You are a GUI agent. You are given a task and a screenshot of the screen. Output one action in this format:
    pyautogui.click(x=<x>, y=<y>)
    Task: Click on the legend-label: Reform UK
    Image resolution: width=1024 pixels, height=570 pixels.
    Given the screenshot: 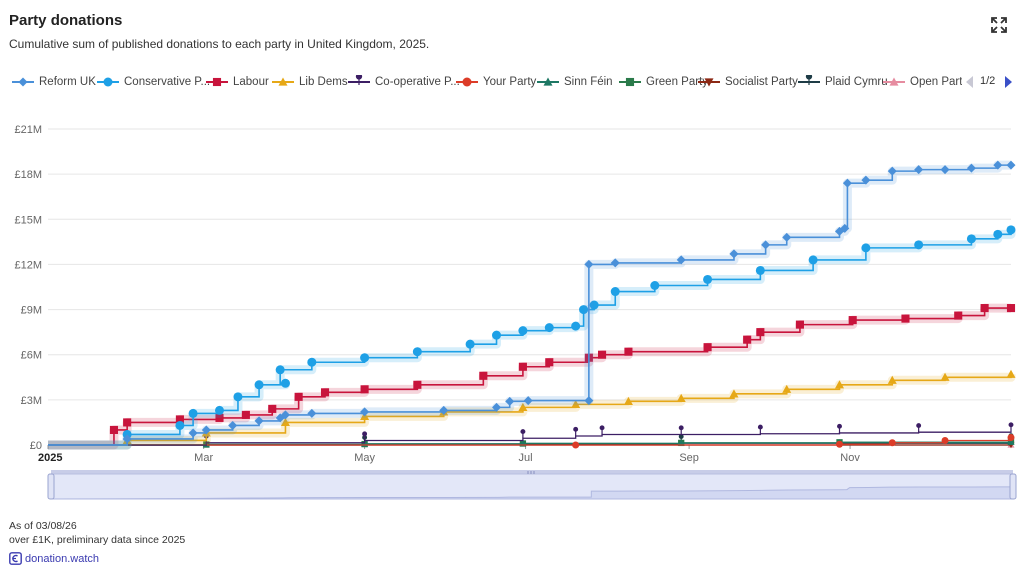 What is the action you would take?
    pyautogui.click(x=67, y=82)
    